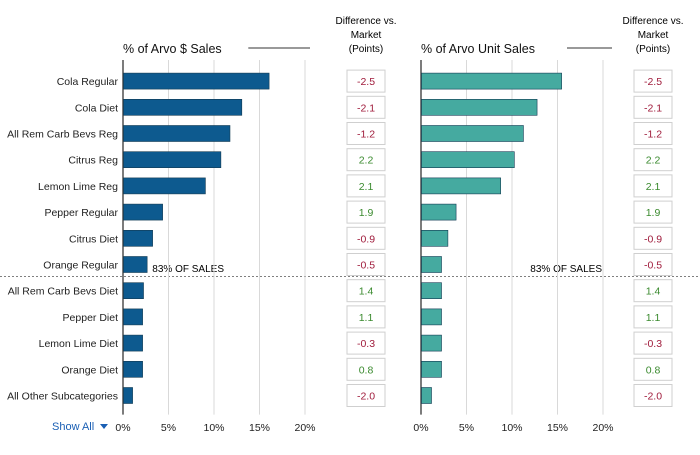  Describe the element at coordinates (188, 269) in the screenshot. I see `marker-label-dollar: 83% OF SALES` at that location.